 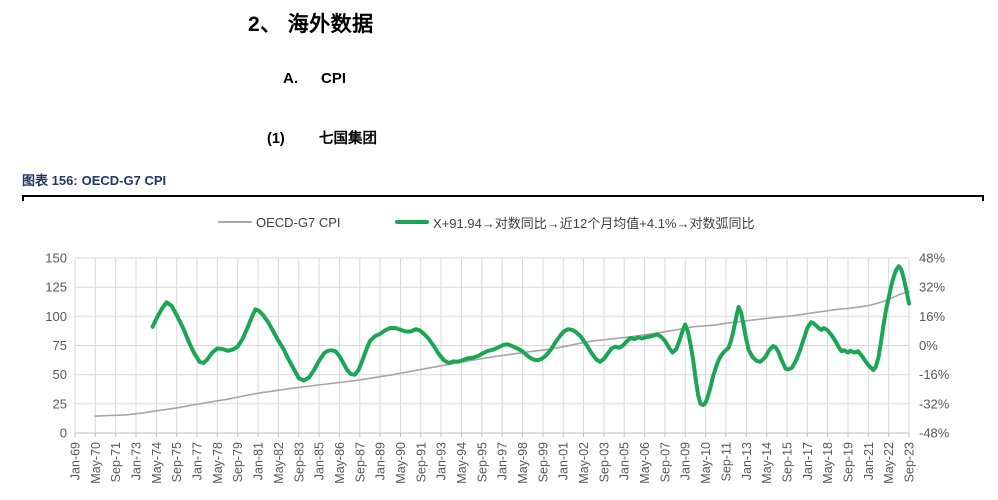 I want to click on svg-text: Sep-79, so click(x=238, y=462).